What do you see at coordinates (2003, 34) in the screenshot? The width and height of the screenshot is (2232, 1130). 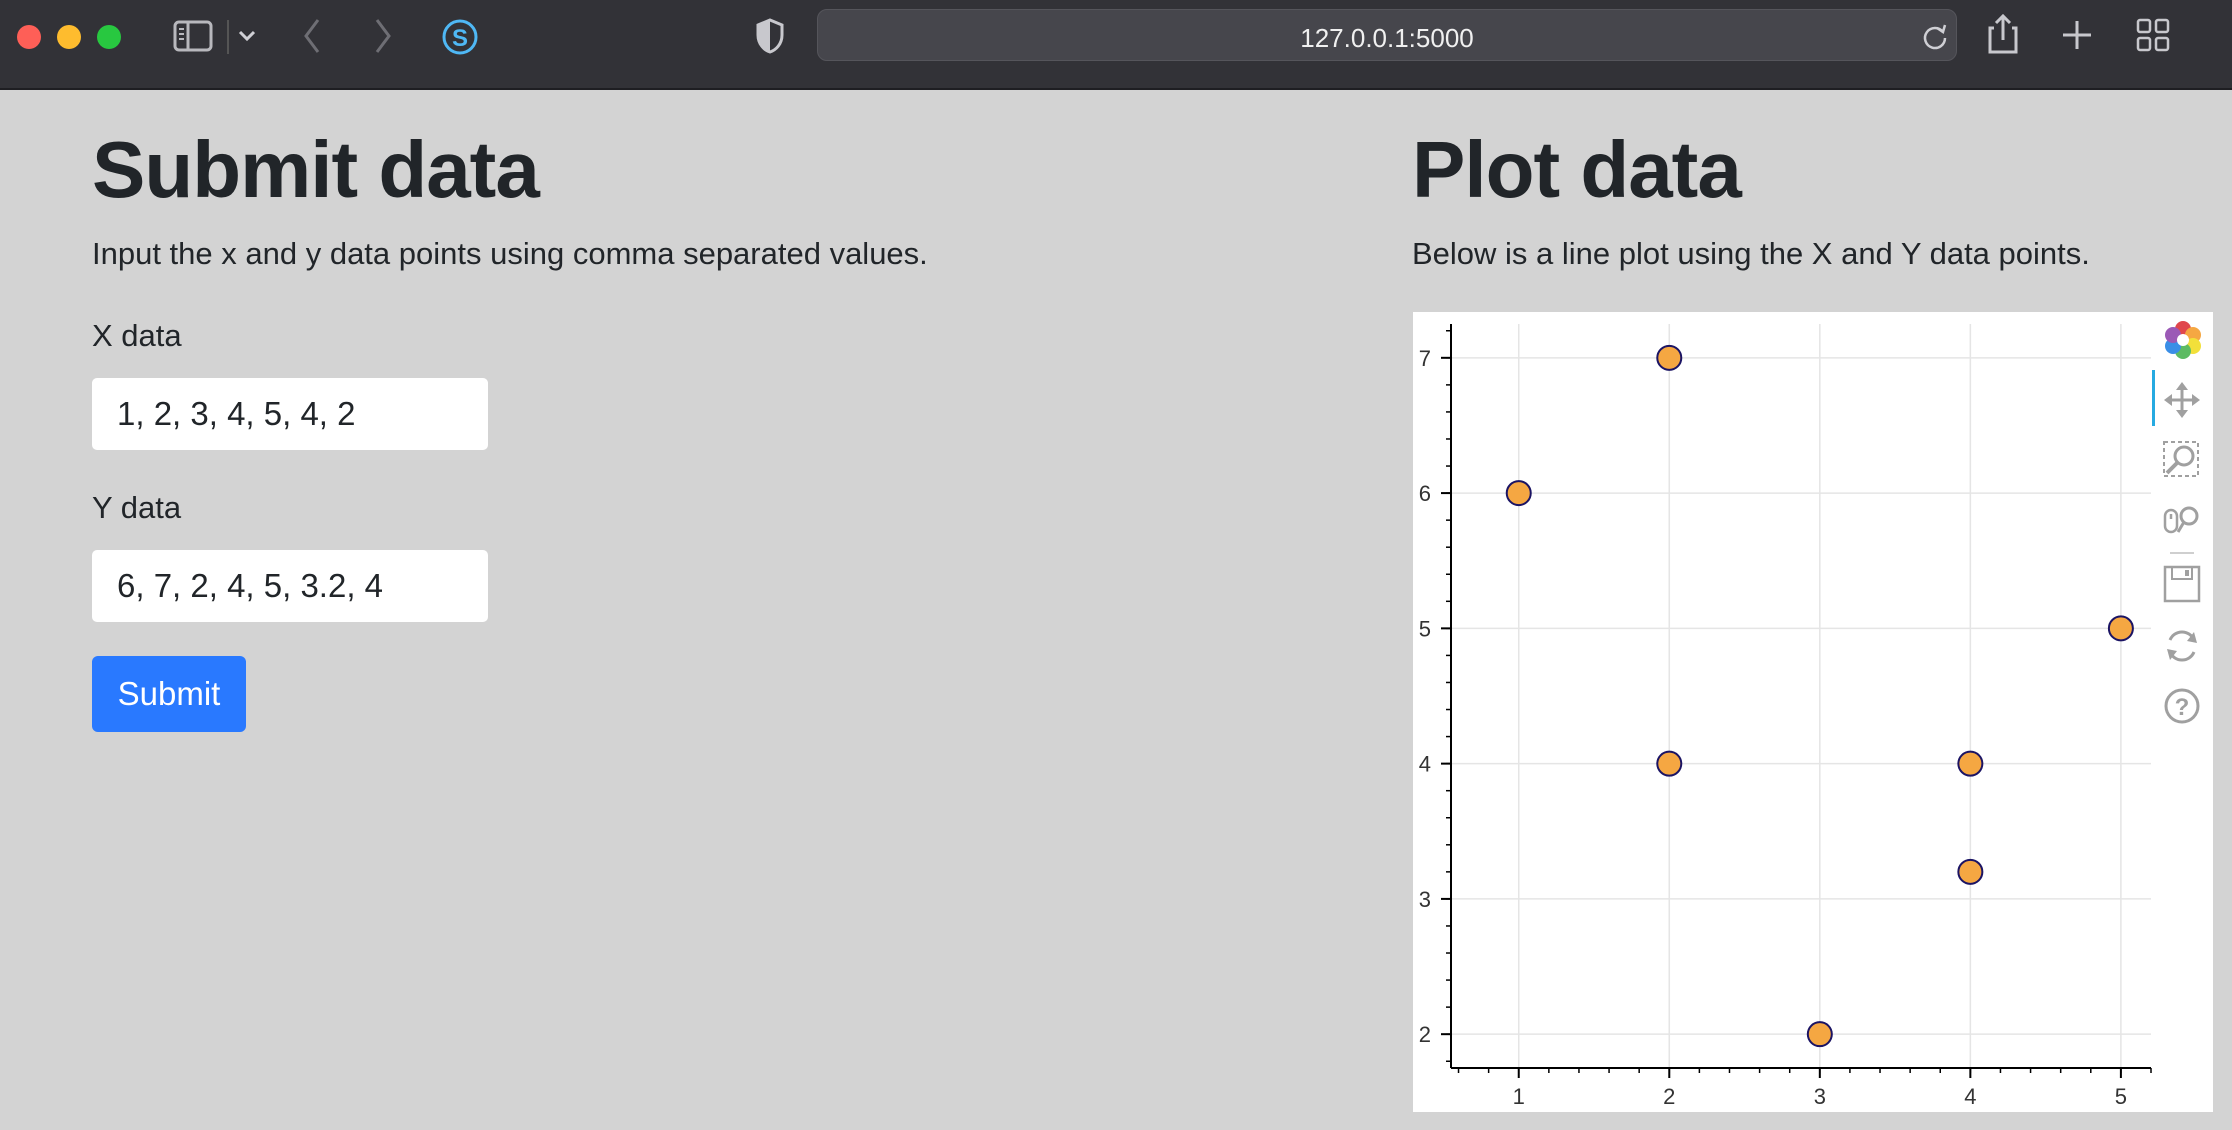 I see `share-icon` at bounding box center [2003, 34].